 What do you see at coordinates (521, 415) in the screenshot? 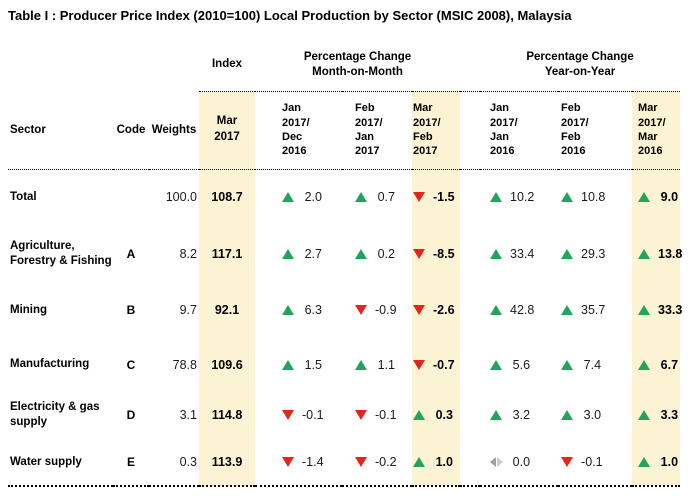
I see `change-value: 3.2` at bounding box center [521, 415].